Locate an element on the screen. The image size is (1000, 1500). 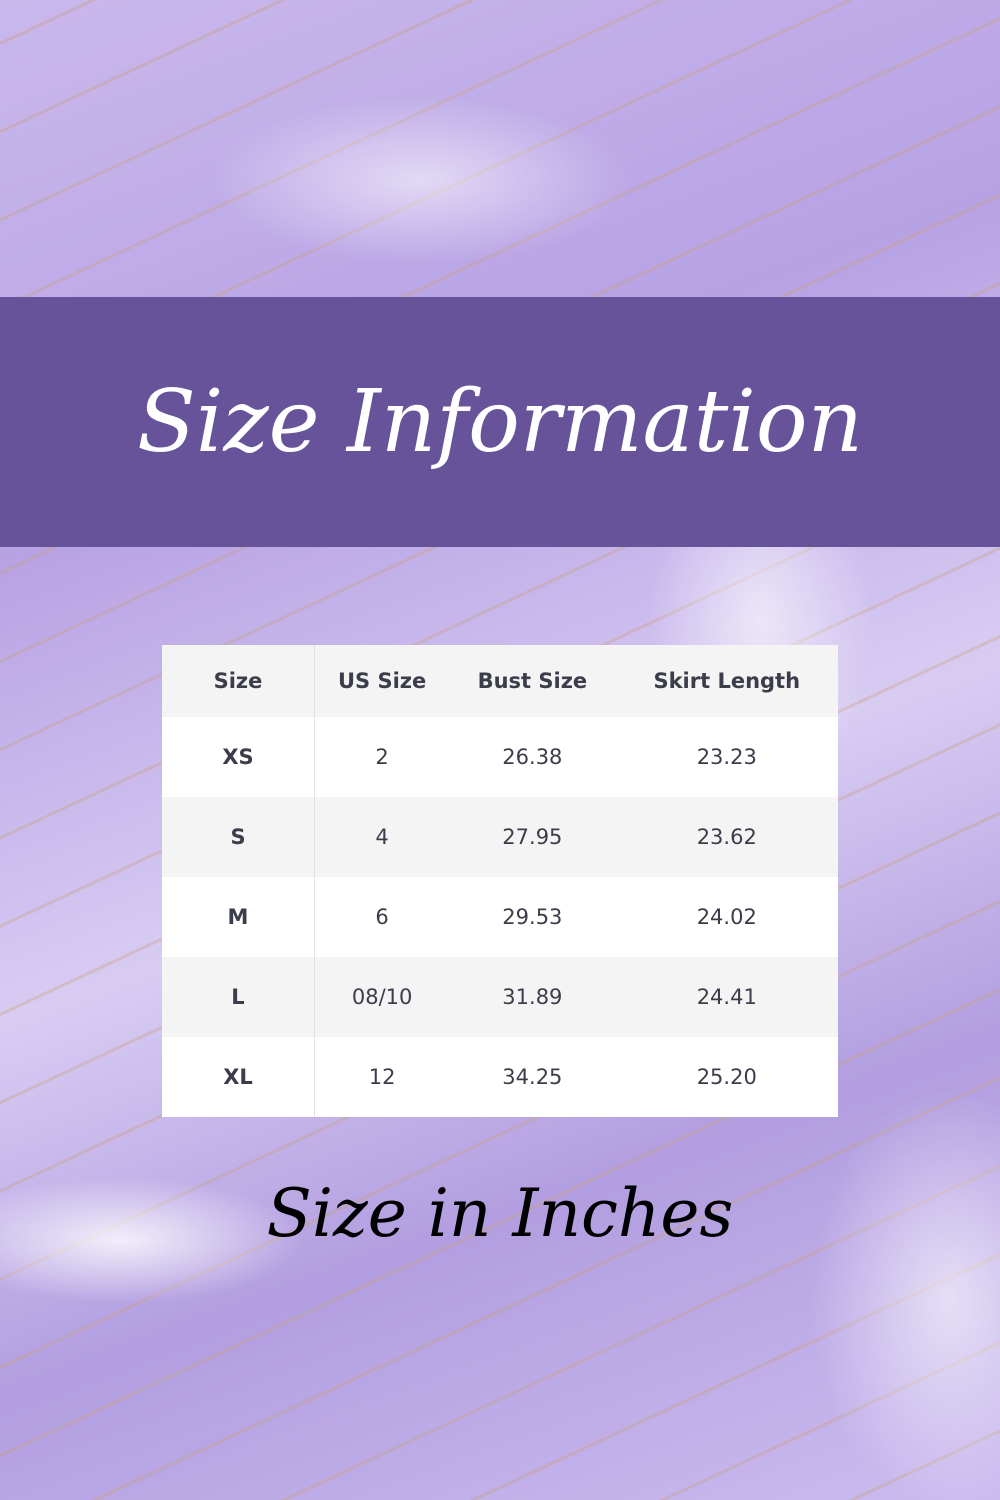
table-row: XS 2 26.38 23.23 is located at coordinates (500, 757).